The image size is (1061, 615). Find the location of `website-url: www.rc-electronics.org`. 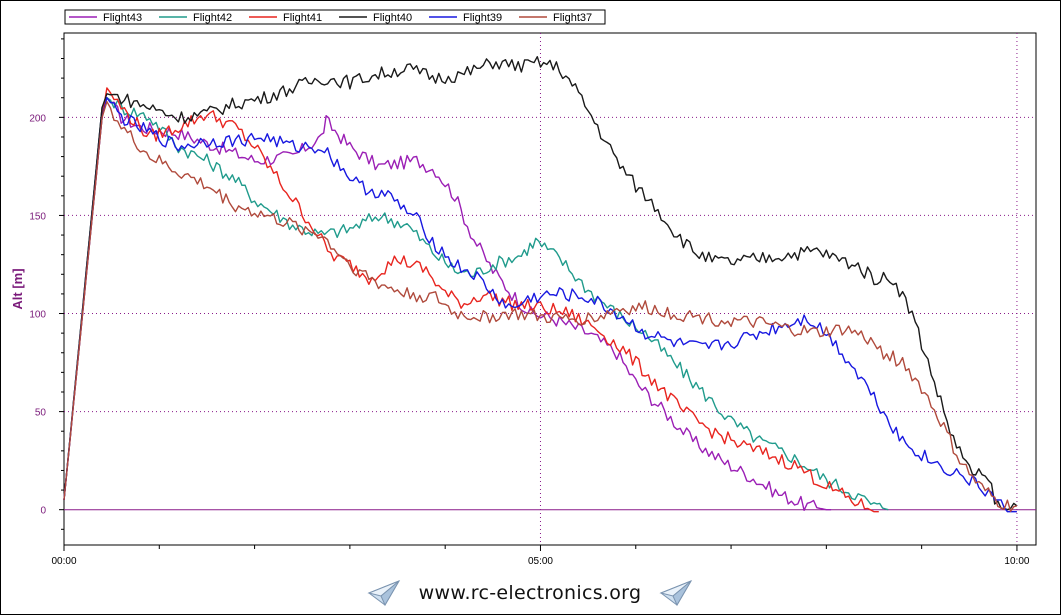

website-url: www.rc-electronics.org is located at coordinates (530, 593).